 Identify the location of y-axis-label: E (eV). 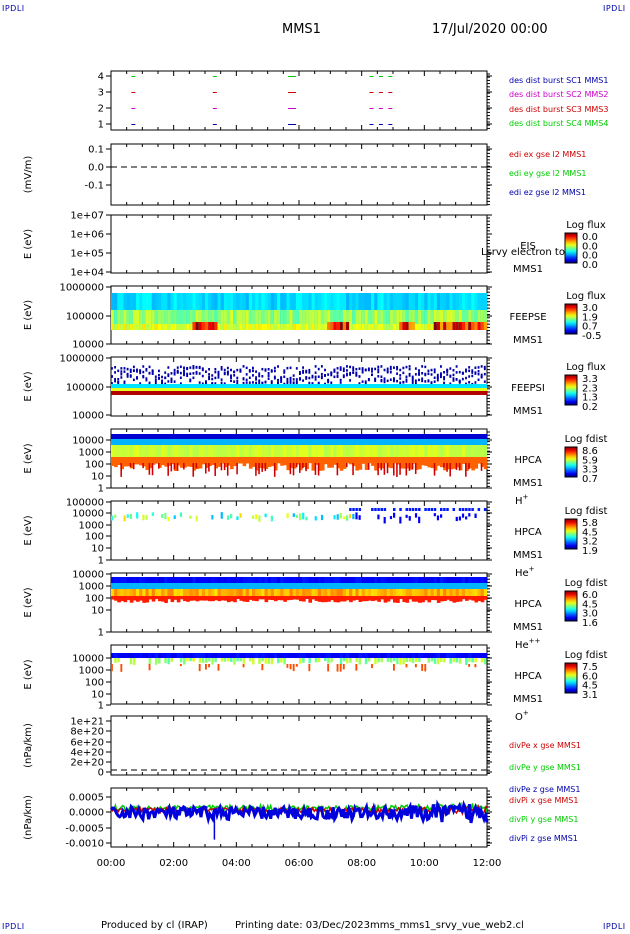
(28, 674).